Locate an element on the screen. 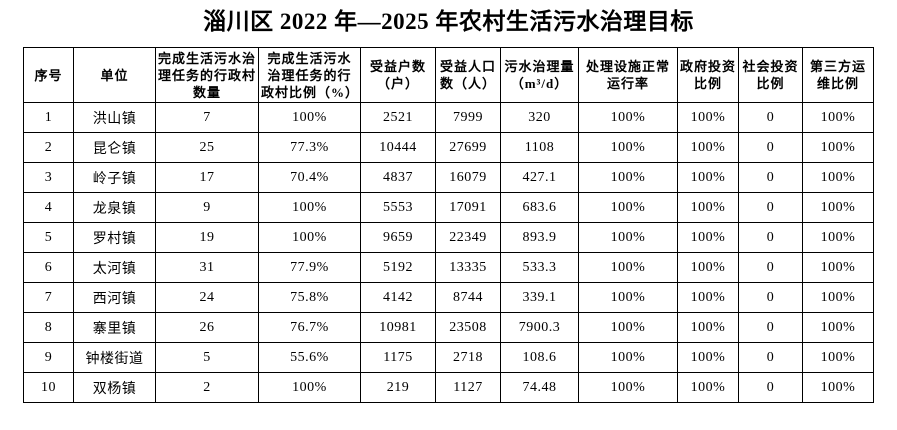  table-cell: 22349 is located at coordinates (468, 237).